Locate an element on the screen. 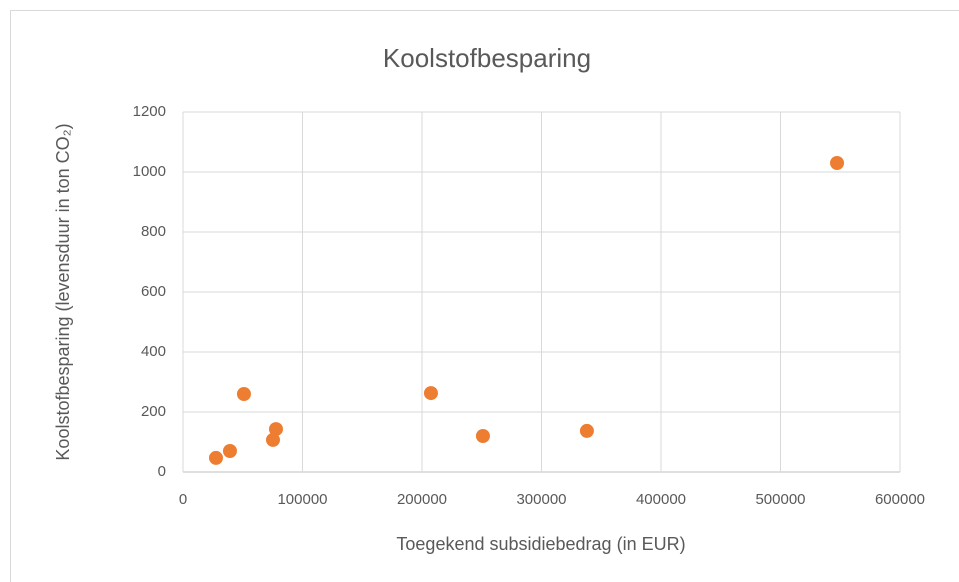 The image size is (959, 582). x-tick-label: 100000 is located at coordinates (302, 499).